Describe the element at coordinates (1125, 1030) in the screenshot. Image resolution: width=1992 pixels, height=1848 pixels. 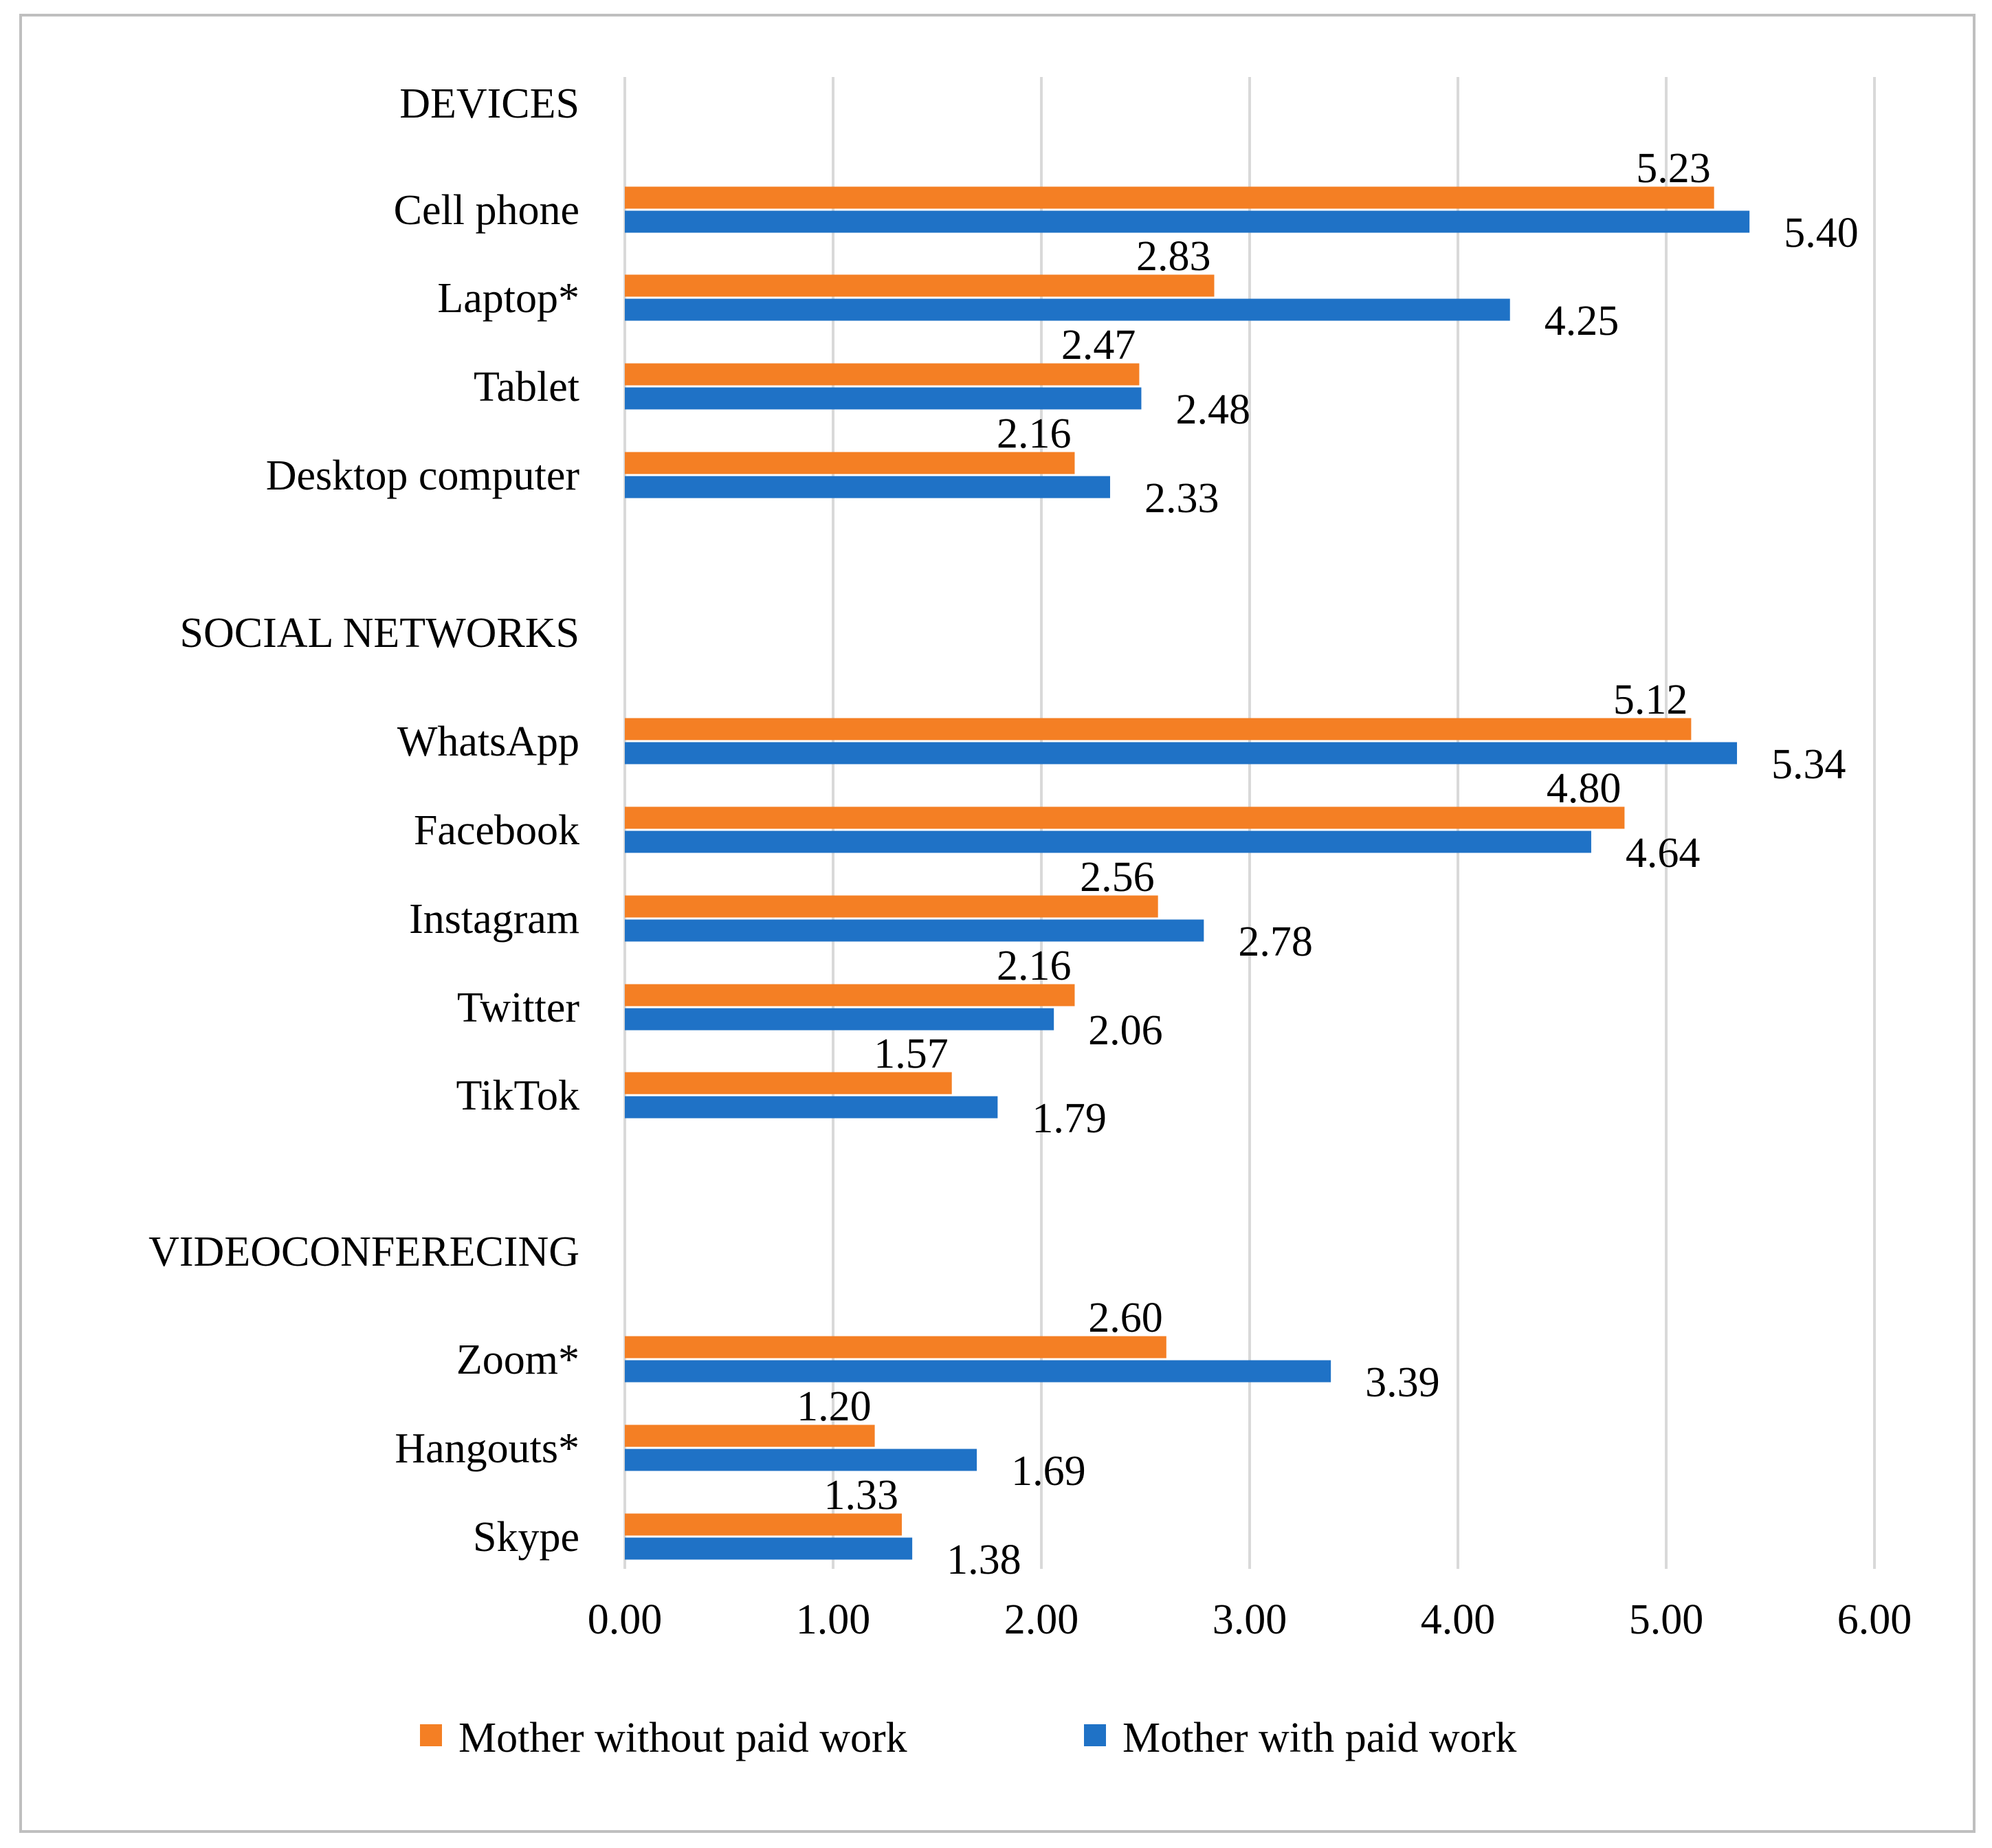
I see `data-label-with: 2.06` at that location.